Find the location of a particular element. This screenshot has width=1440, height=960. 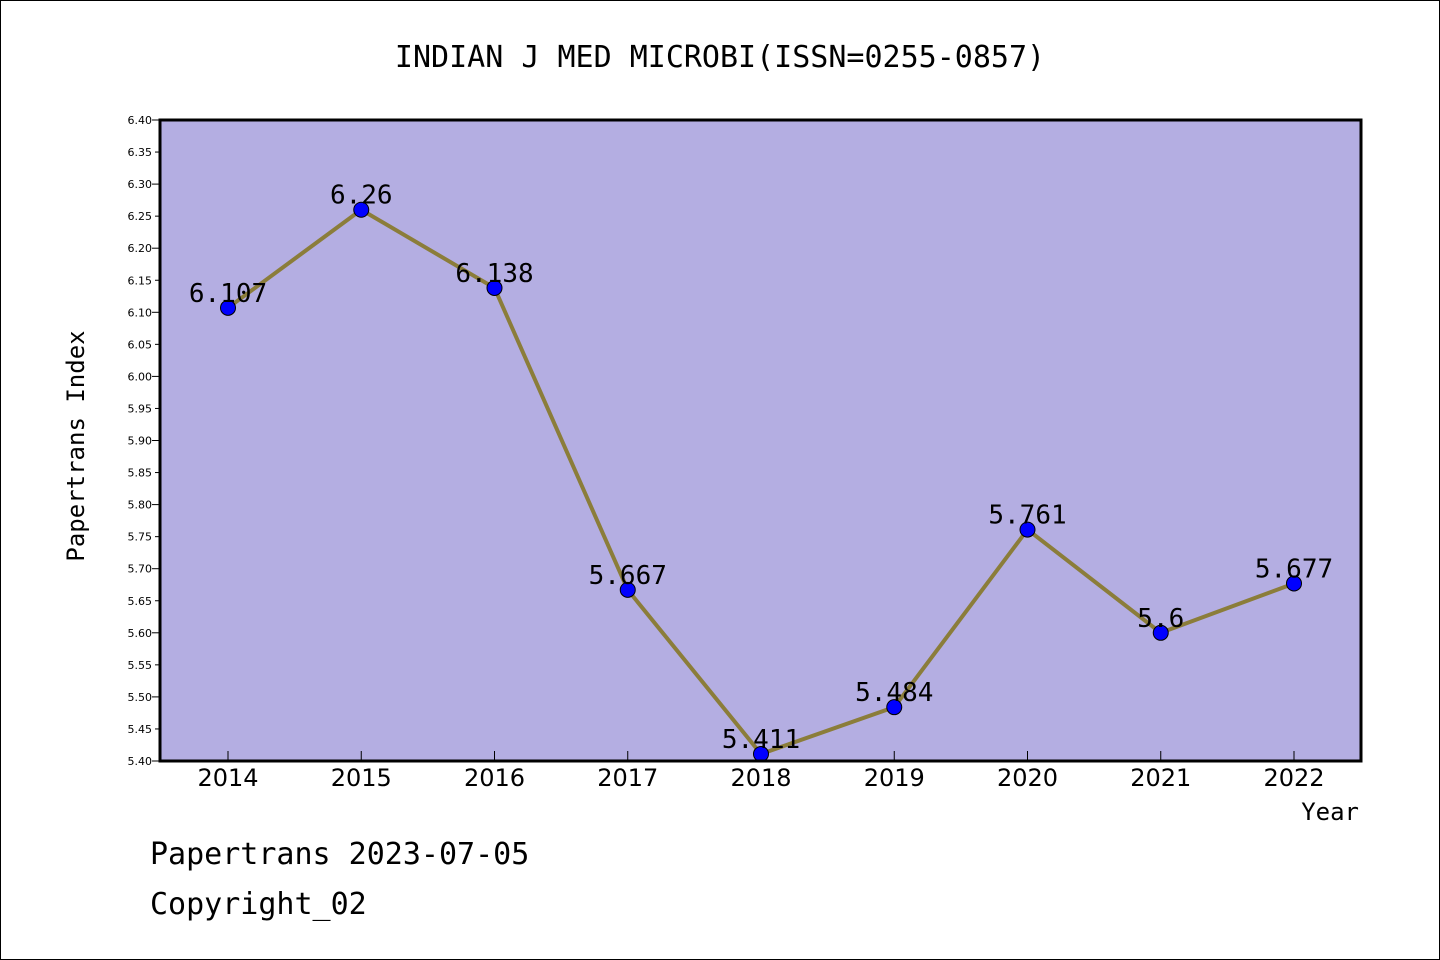

y-tick-label: 5.95 is located at coordinates (140, 408).